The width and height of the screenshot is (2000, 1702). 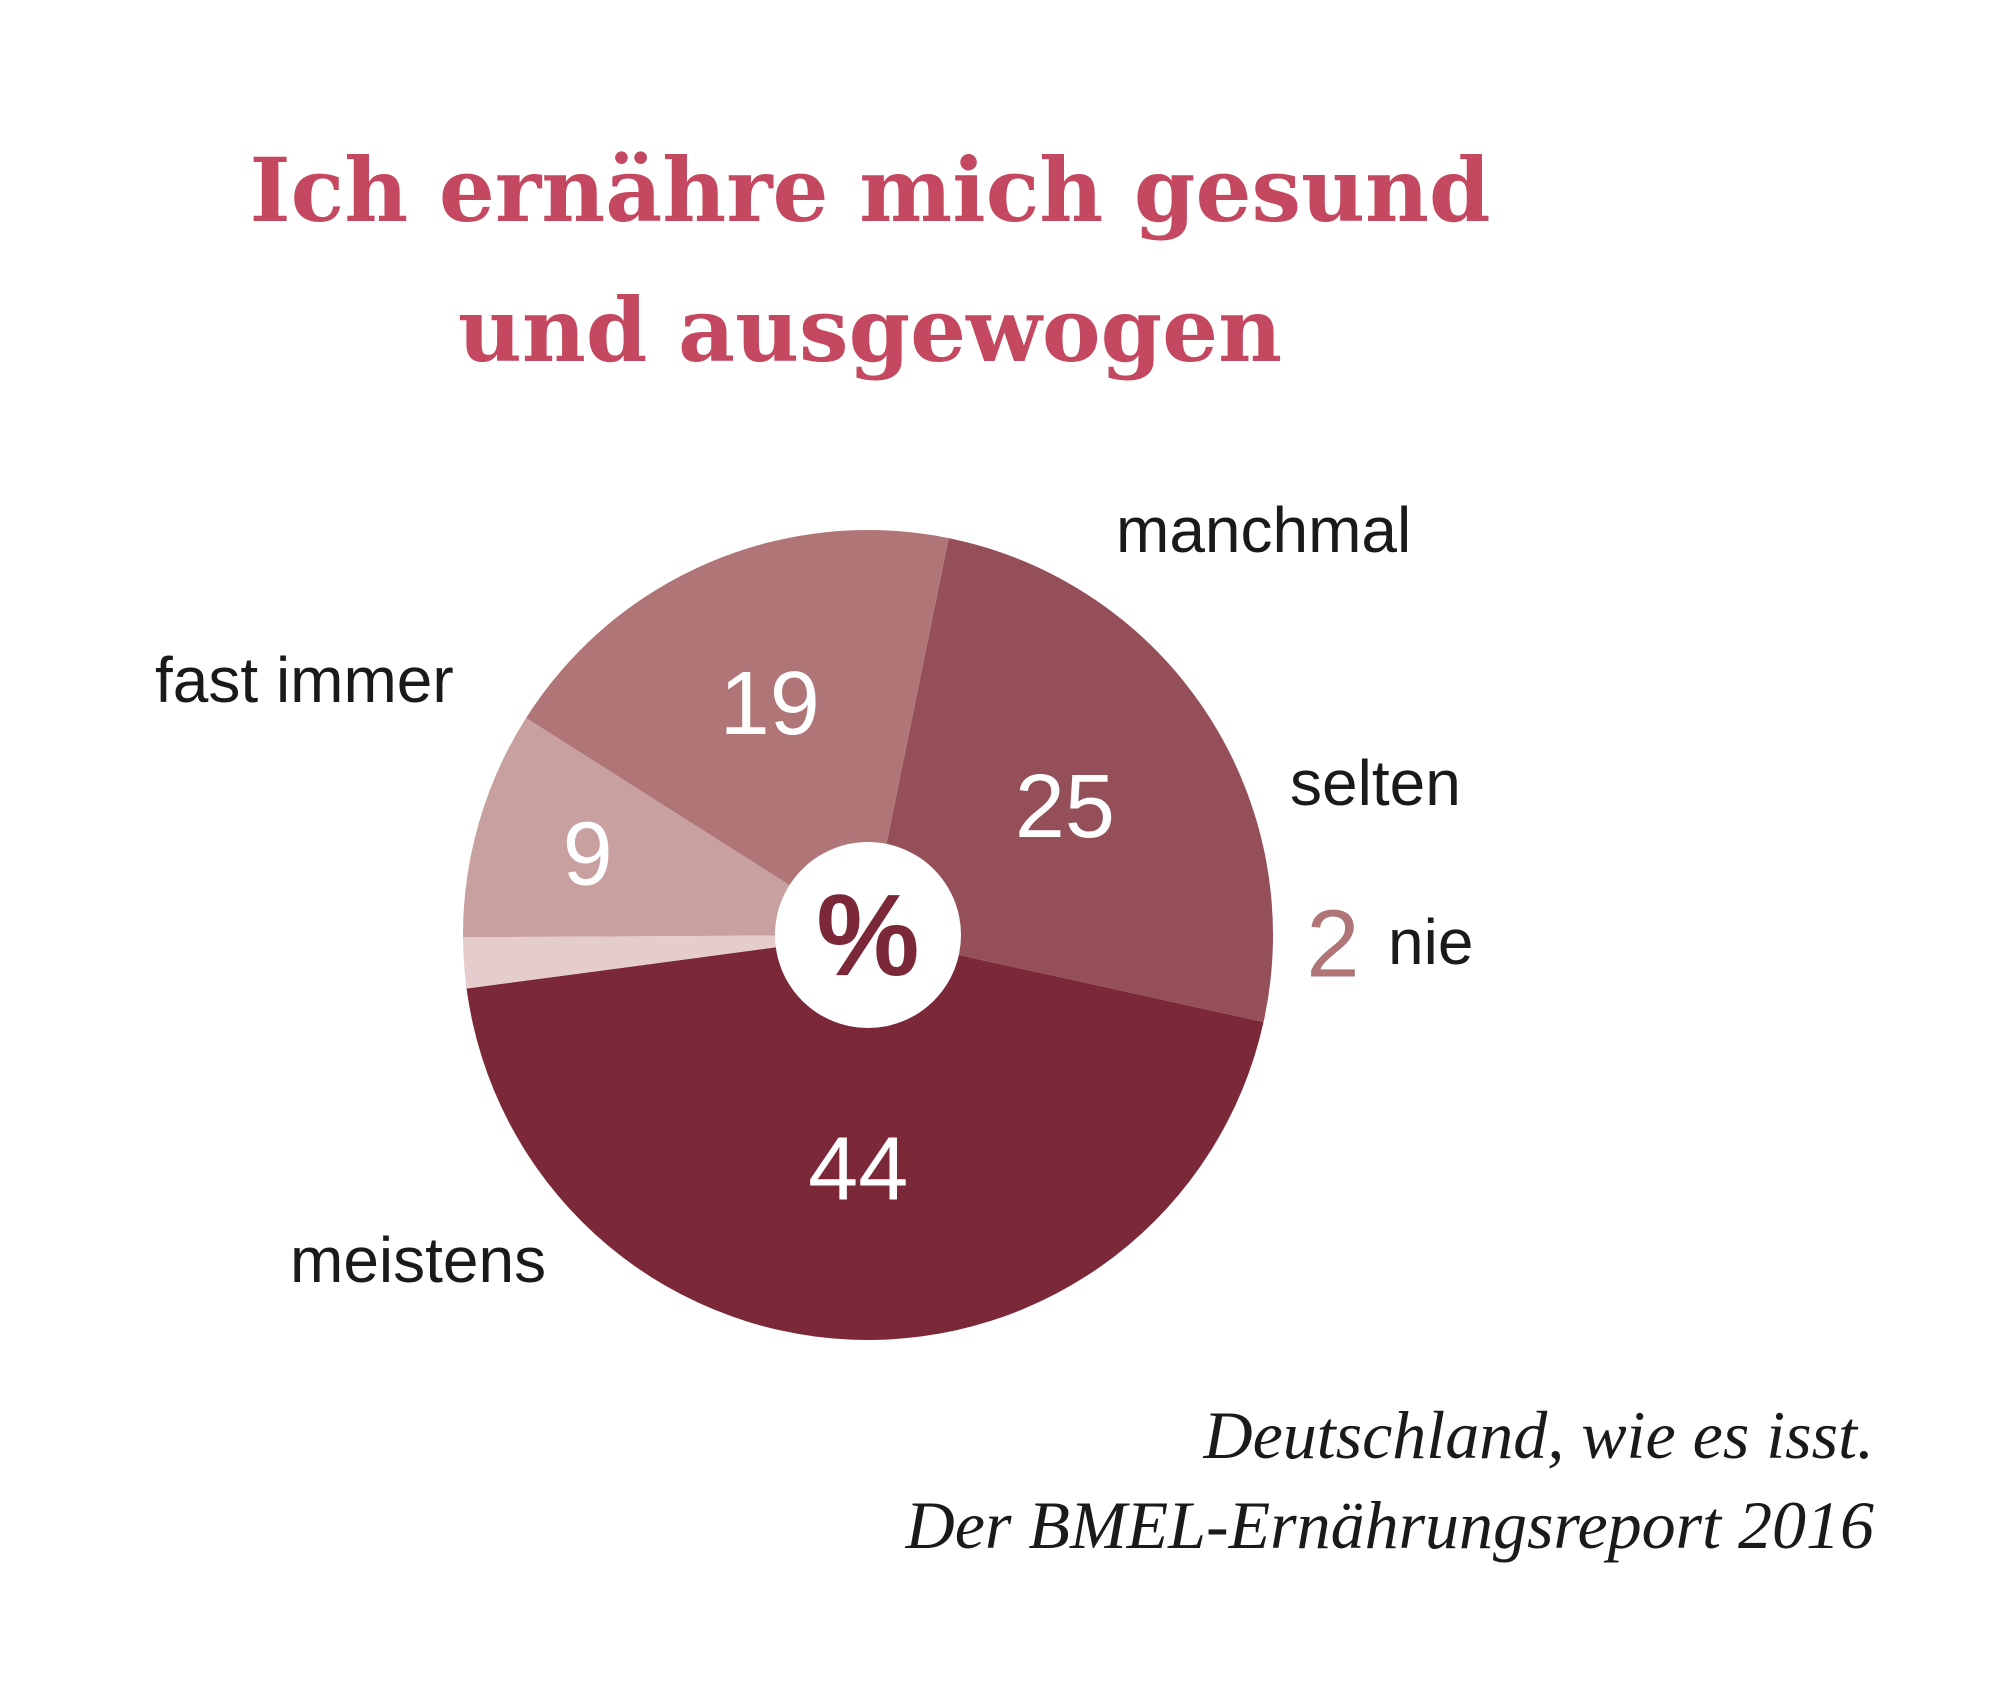 What do you see at coordinates (870, 330) in the screenshot?
I see `chart-title-line-2: und ausgewogen` at bounding box center [870, 330].